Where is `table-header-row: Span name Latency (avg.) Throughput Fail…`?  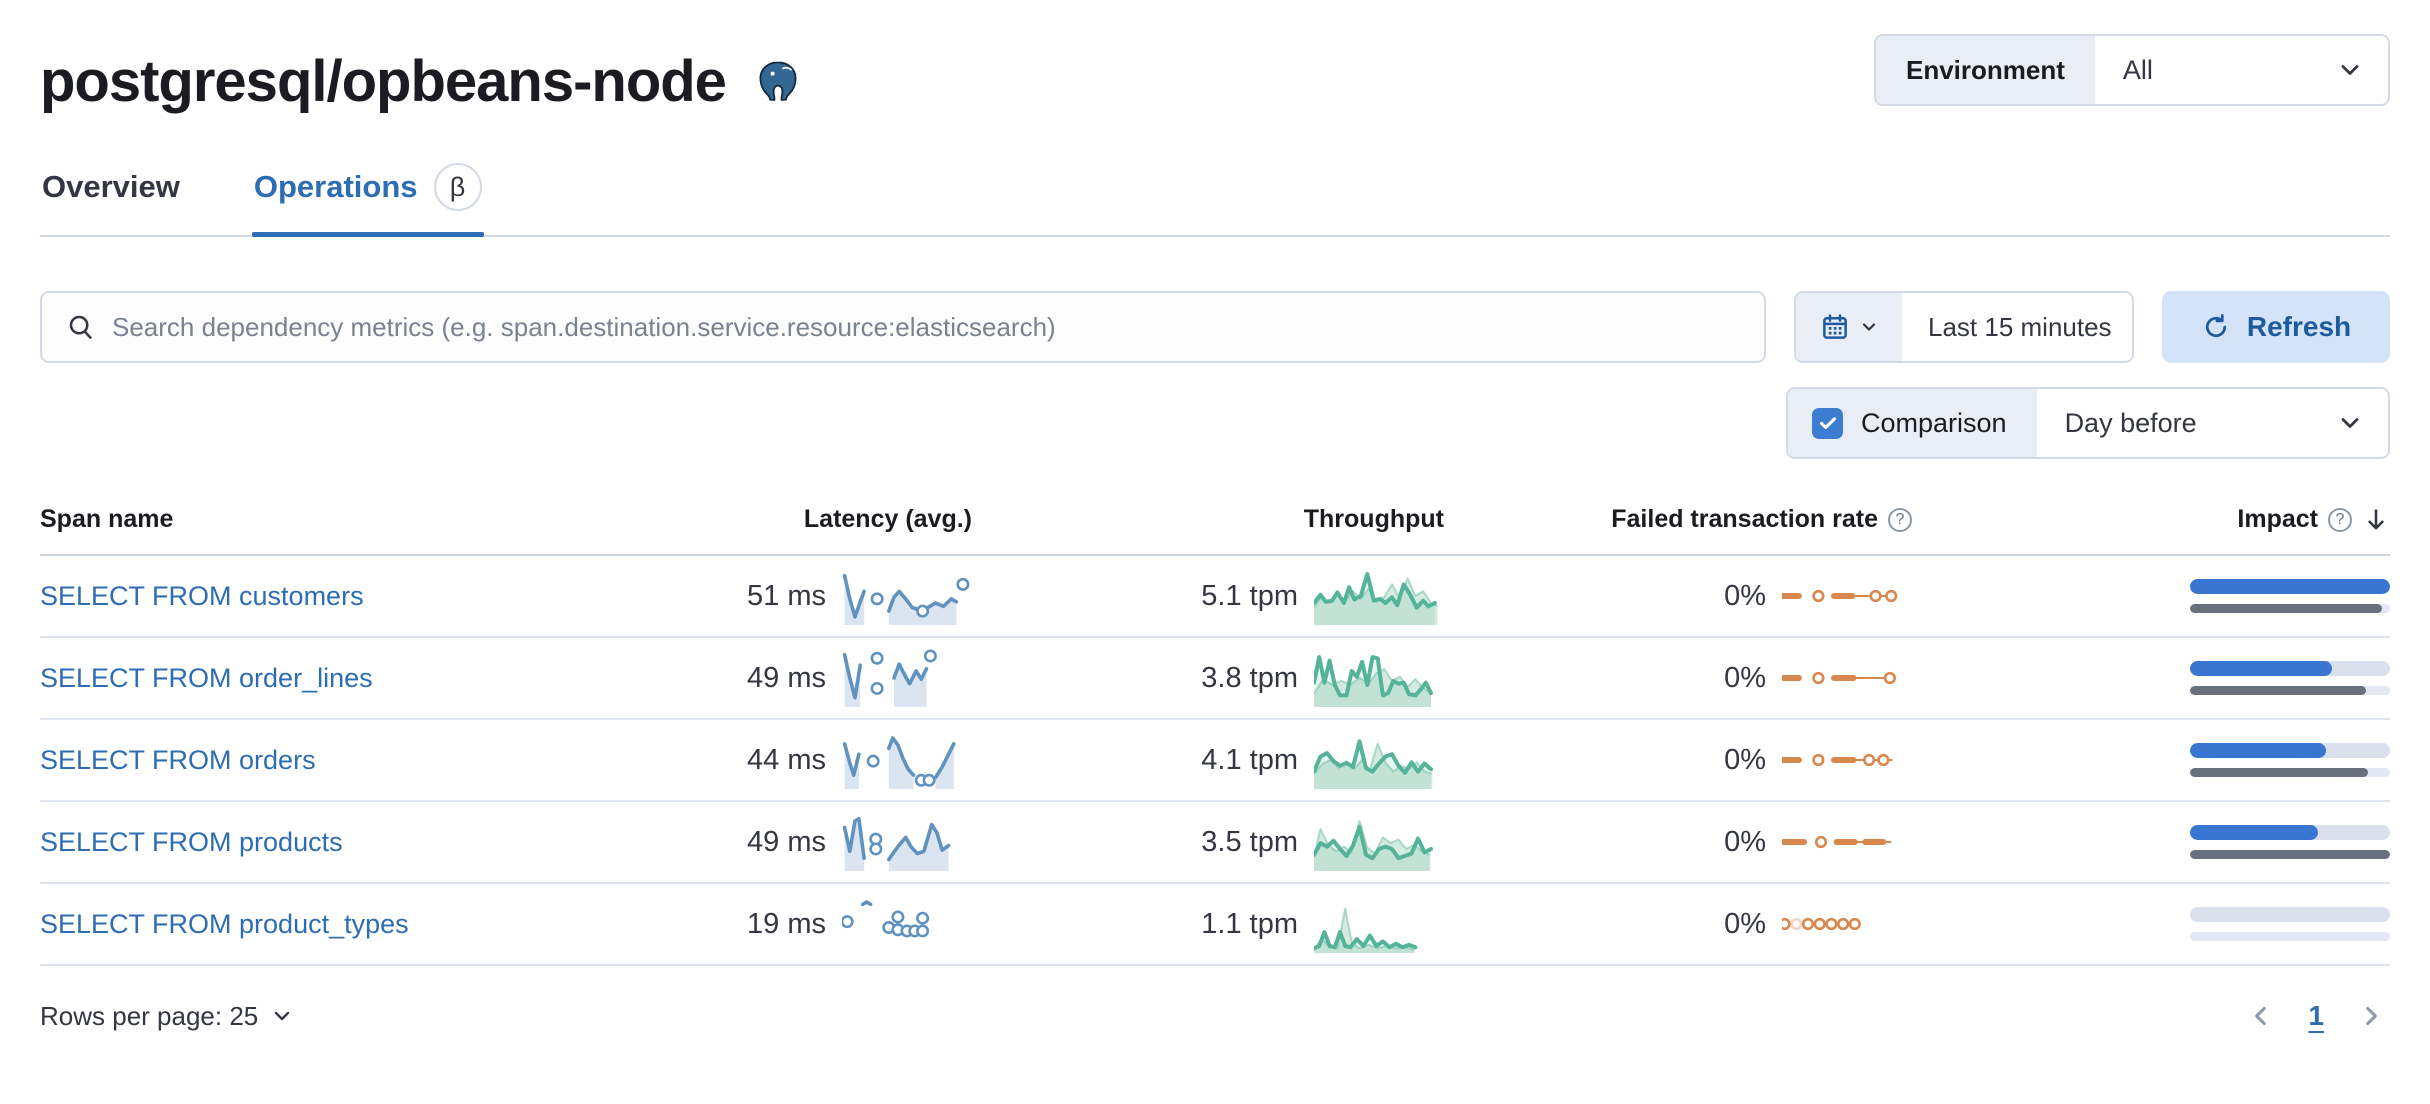 table-header-row: Span name Latency (avg.) Throughput Fail… is located at coordinates (1215, 530).